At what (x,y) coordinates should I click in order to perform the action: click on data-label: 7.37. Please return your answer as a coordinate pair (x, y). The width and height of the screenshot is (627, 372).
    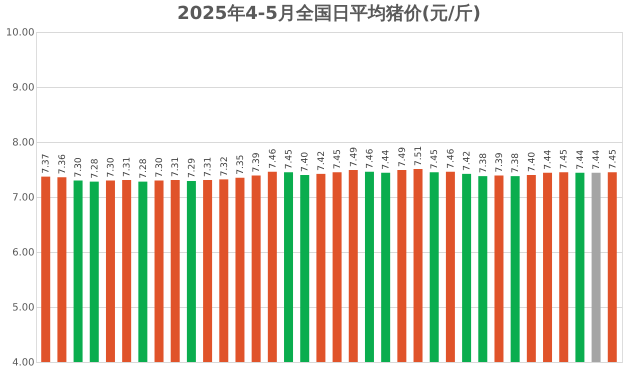
    Looking at the image, I should click on (47, 164).